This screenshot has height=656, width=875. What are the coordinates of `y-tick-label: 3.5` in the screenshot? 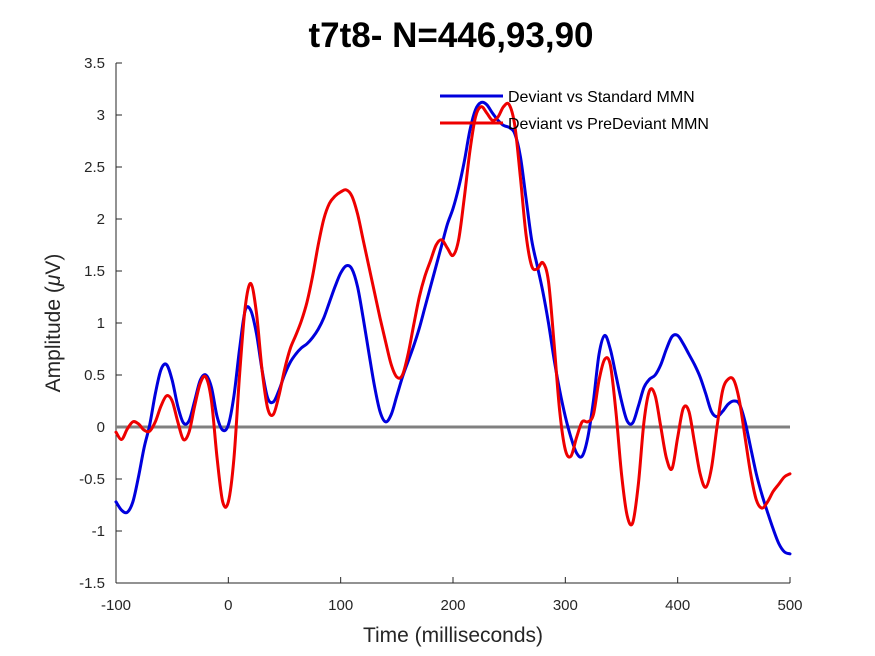 It's located at (94, 63).